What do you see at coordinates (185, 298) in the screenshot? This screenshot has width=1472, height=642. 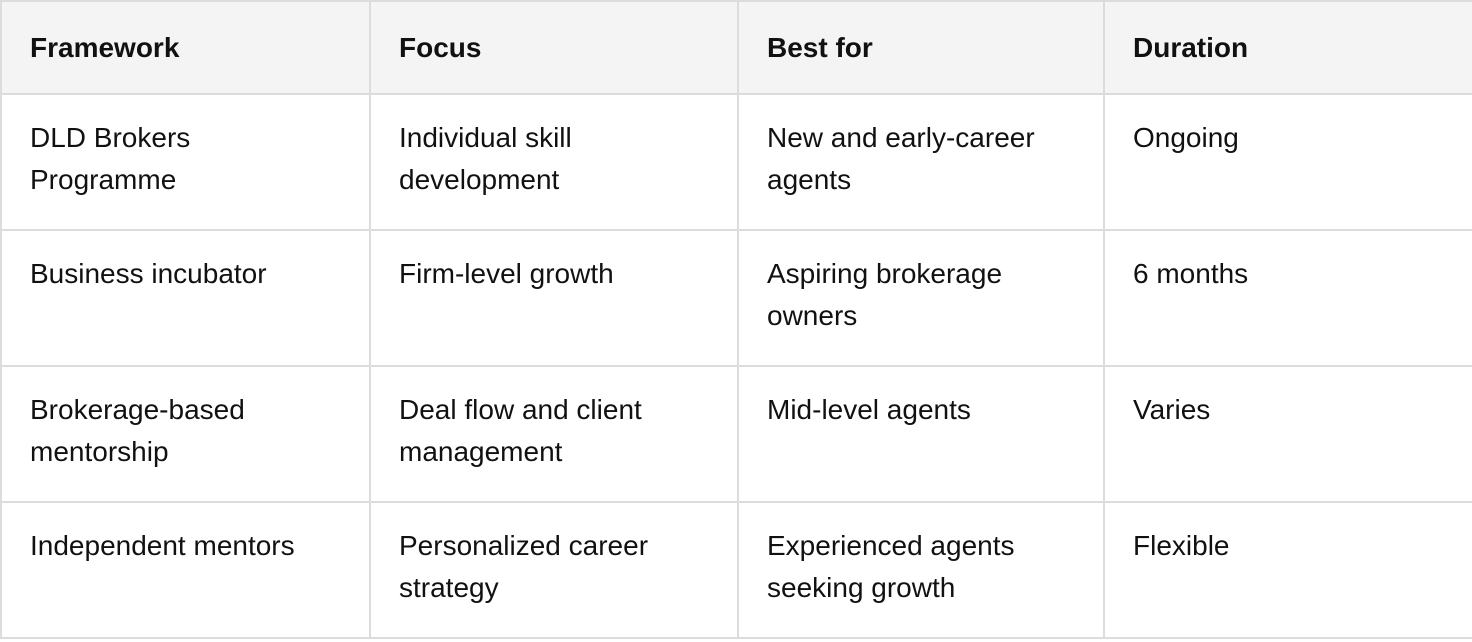 I see `cell-framework: Business incubator` at bounding box center [185, 298].